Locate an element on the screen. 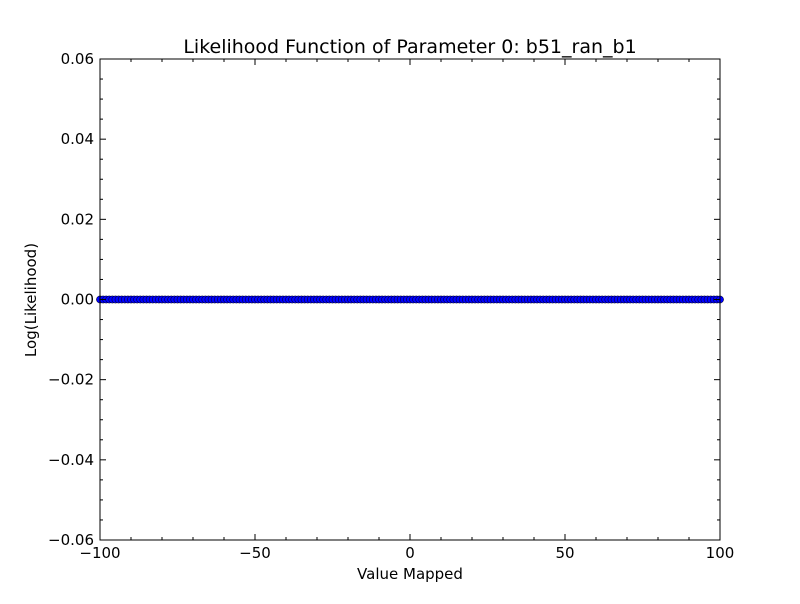  x-tick-labels: −100 −50 0 50 100 is located at coordinates (406, 553).